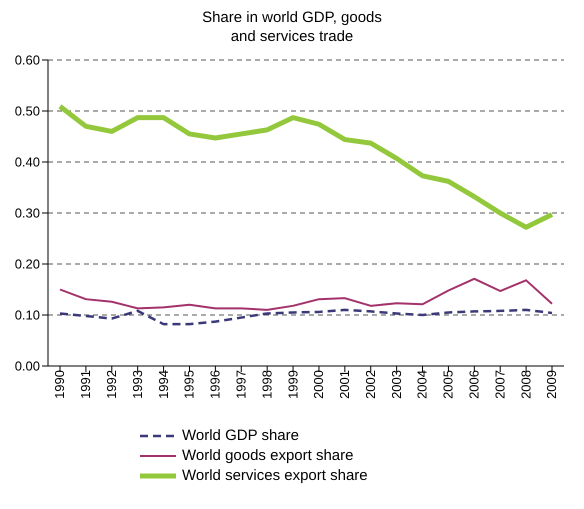 This screenshot has height=509, width=584. I want to click on x-tick-label: 1997, so click(240, 384).